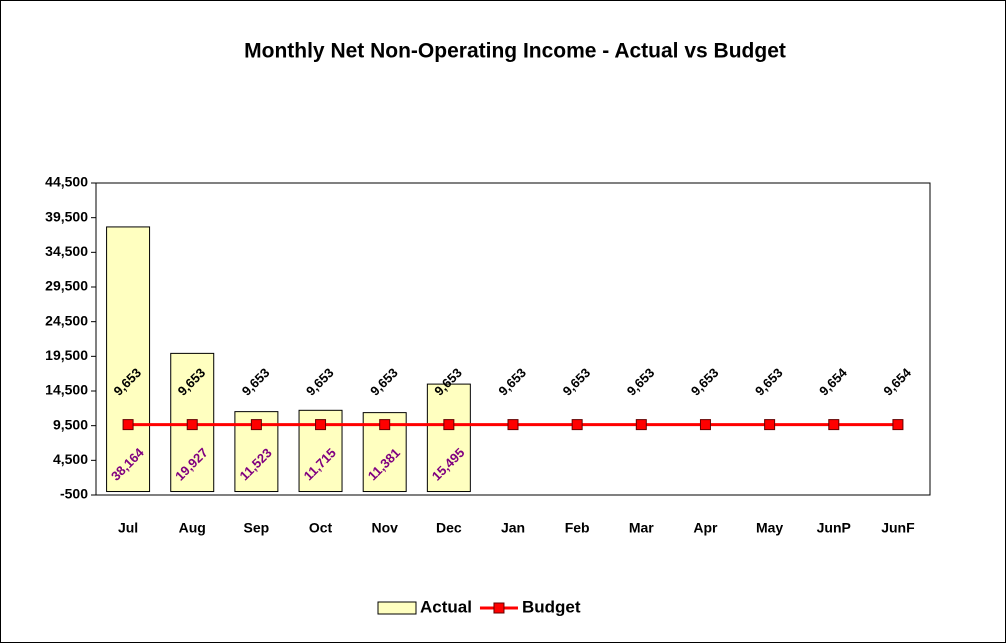  Describe the element at coordinates (641, 528) in the screenshot. I see `x-tick-label: Mar` at that location.